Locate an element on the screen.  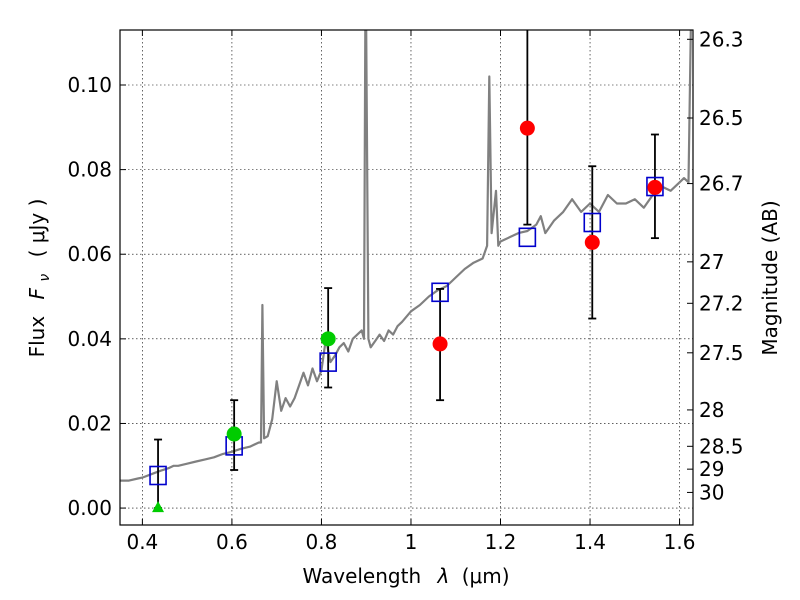
x-tick-label: 1.4 is located at coordinates (590, 542).